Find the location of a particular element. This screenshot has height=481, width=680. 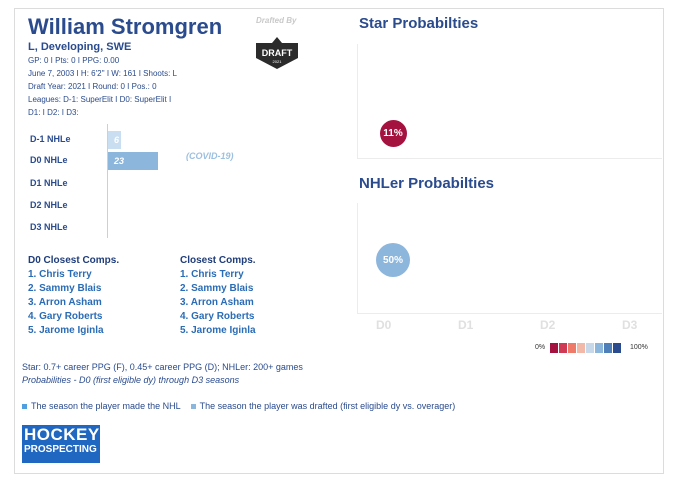

nhle-bar: 6 is located at coordinates (114, 140).